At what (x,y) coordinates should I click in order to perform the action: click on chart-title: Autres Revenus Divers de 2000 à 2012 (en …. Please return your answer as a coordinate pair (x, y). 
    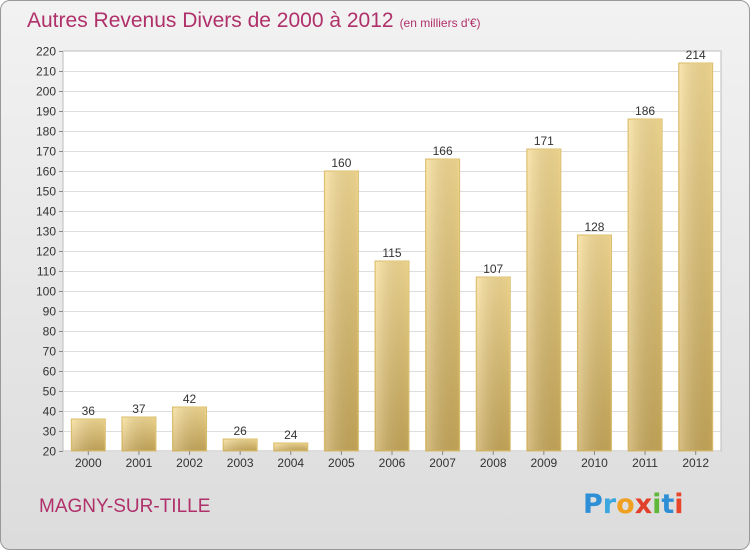
    Looking at the image, I should click on (254, 21).